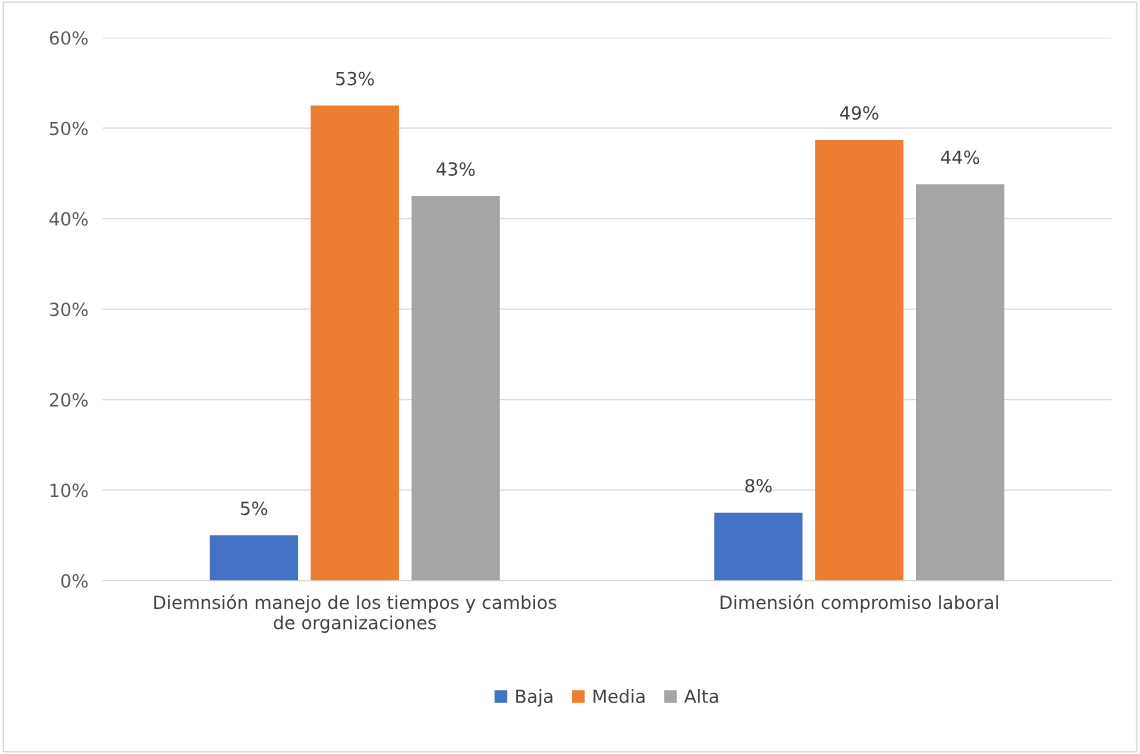 The image size is (1140, 754). I want to click on legend-label: Baja, so click(534, 698).